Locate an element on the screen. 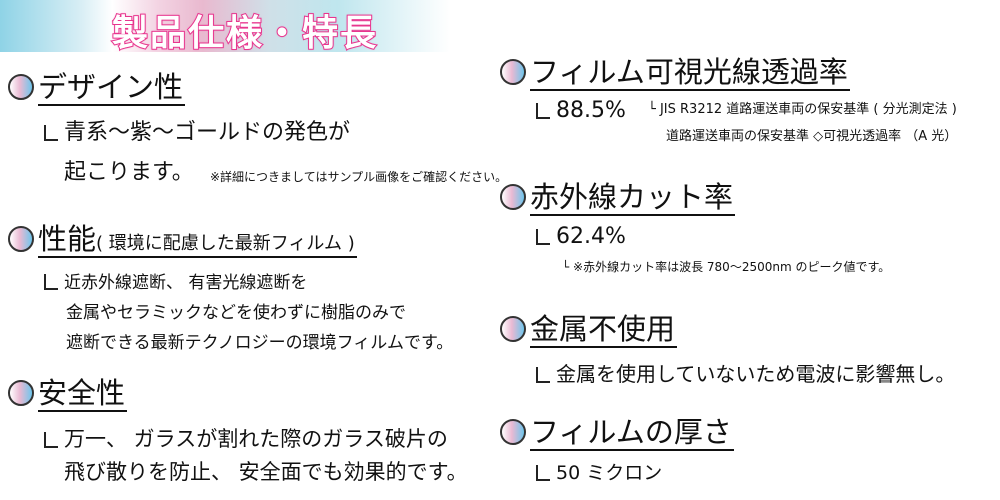 Image resolution: width=1000 pixels, height=500 pixels. heading-performance: 性能( 環境に配慮した最新フィルム ) is located at coordinates (182, 241).